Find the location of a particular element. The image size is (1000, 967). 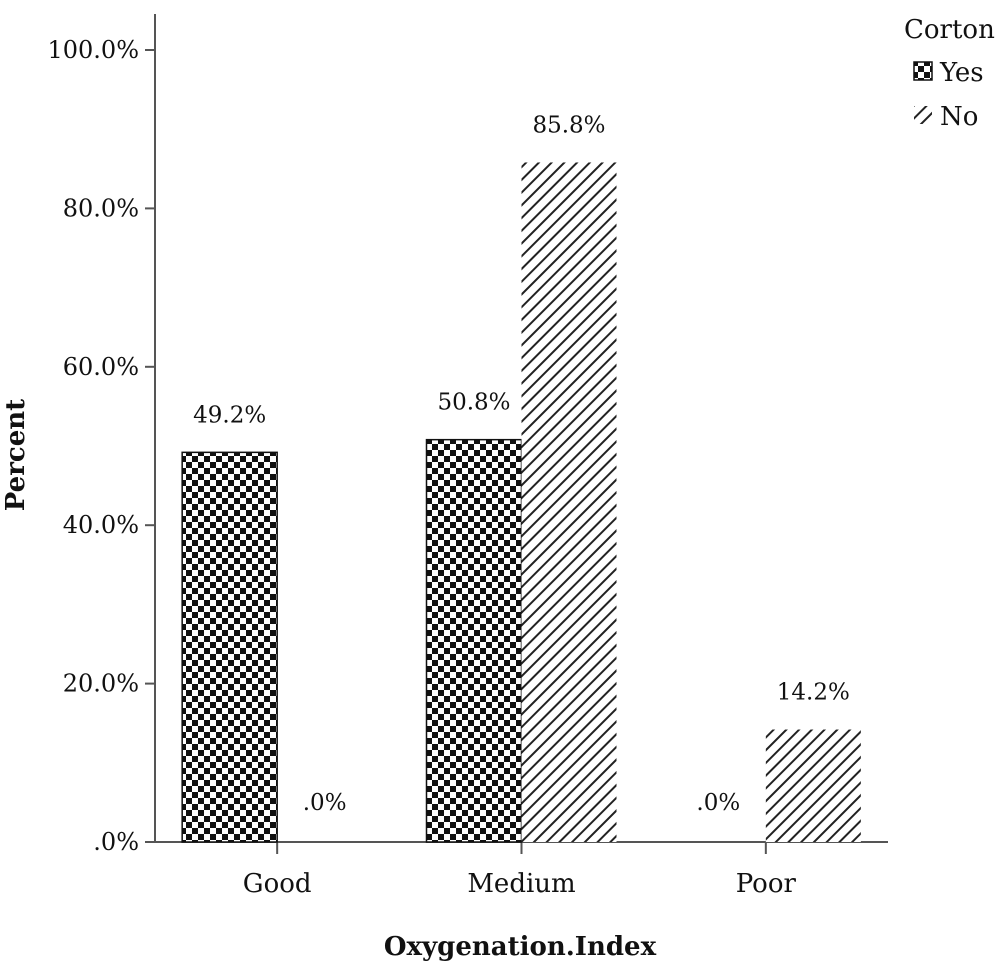

x-tick-label: Poor is located at coordinates (766, 884).